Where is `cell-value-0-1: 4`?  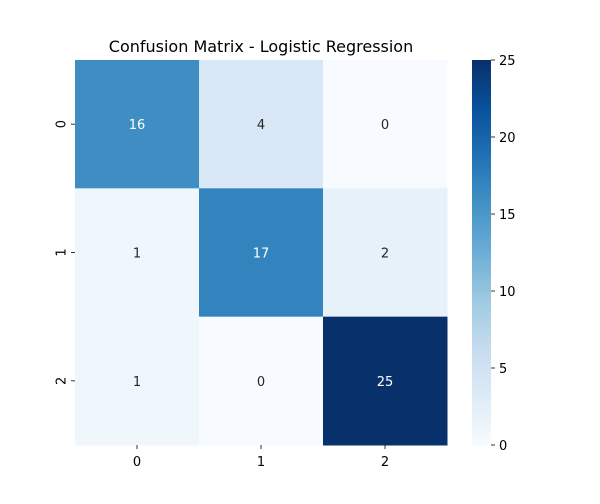
cell-value-0-1: 4 is located at coordinates (261, 125).